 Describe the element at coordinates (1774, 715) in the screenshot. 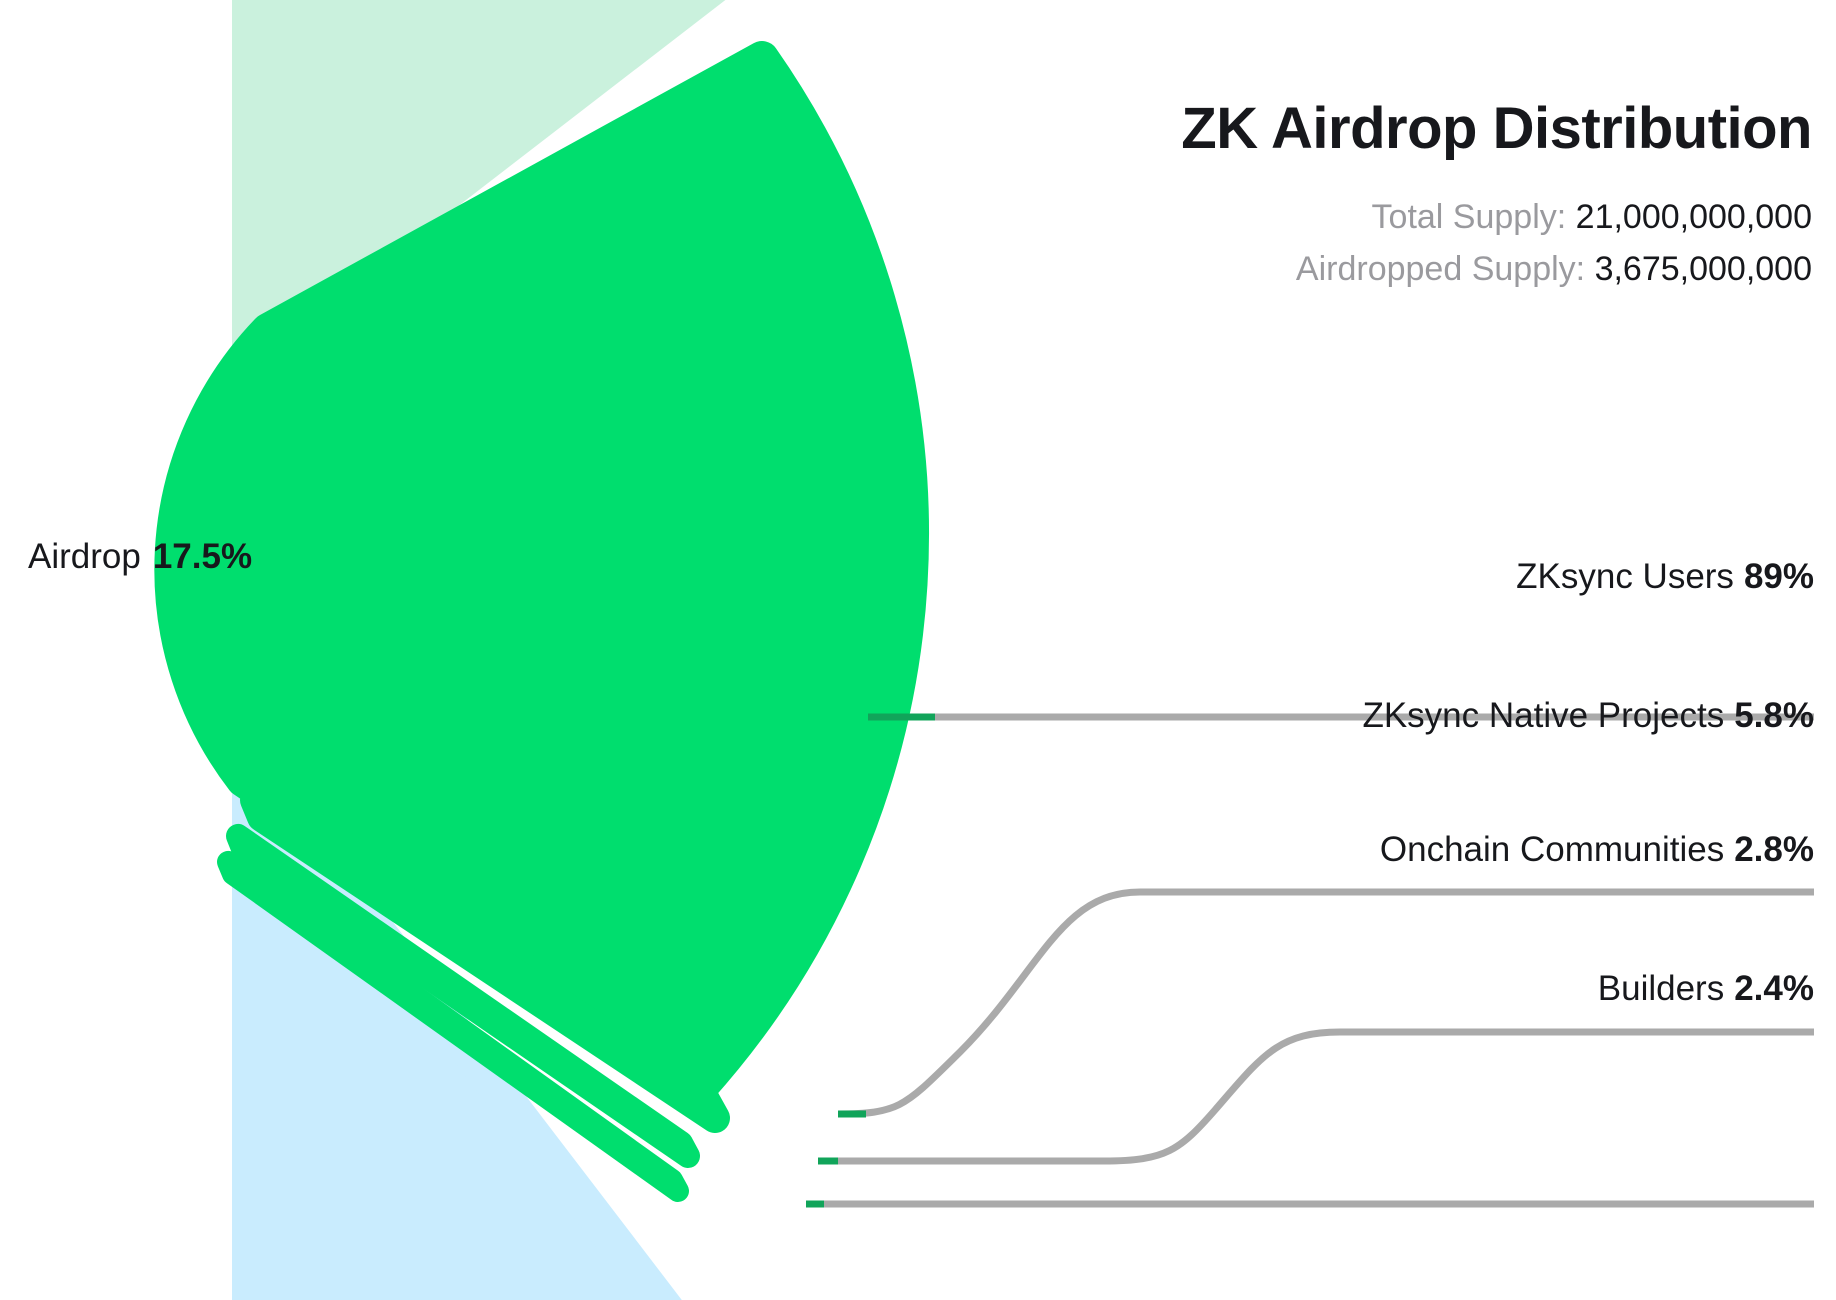

I see `legend-value-zksync-native-projects: 5.8%` at that location.